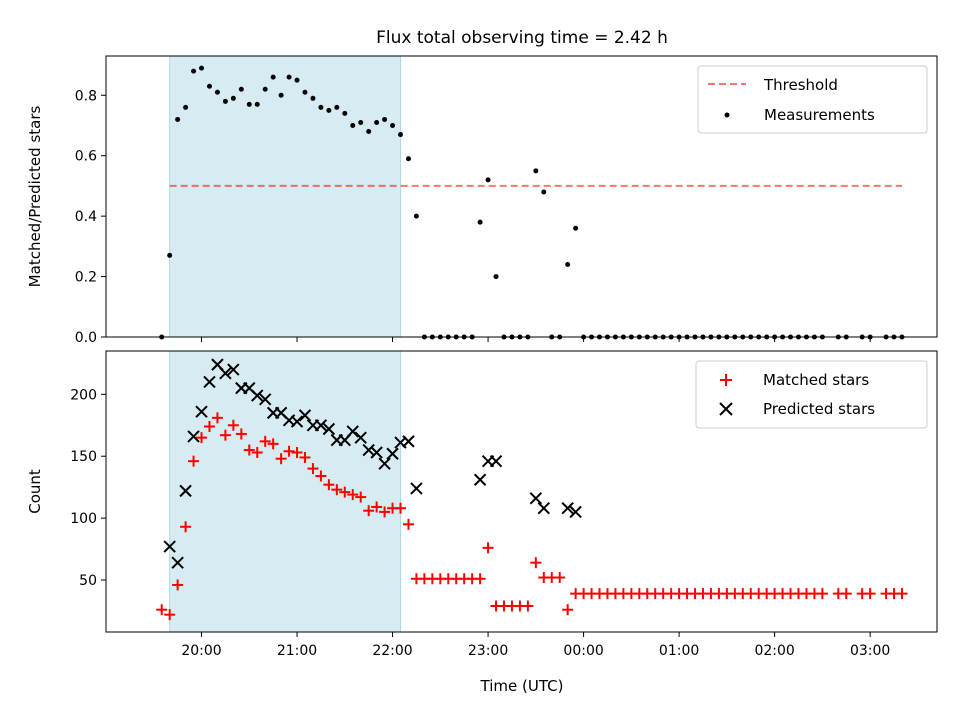 The image size is (960, 720). Describe the element at coordinates (86, 217) in the screenshot. I see `y-tick-label: 0.4` at that location.